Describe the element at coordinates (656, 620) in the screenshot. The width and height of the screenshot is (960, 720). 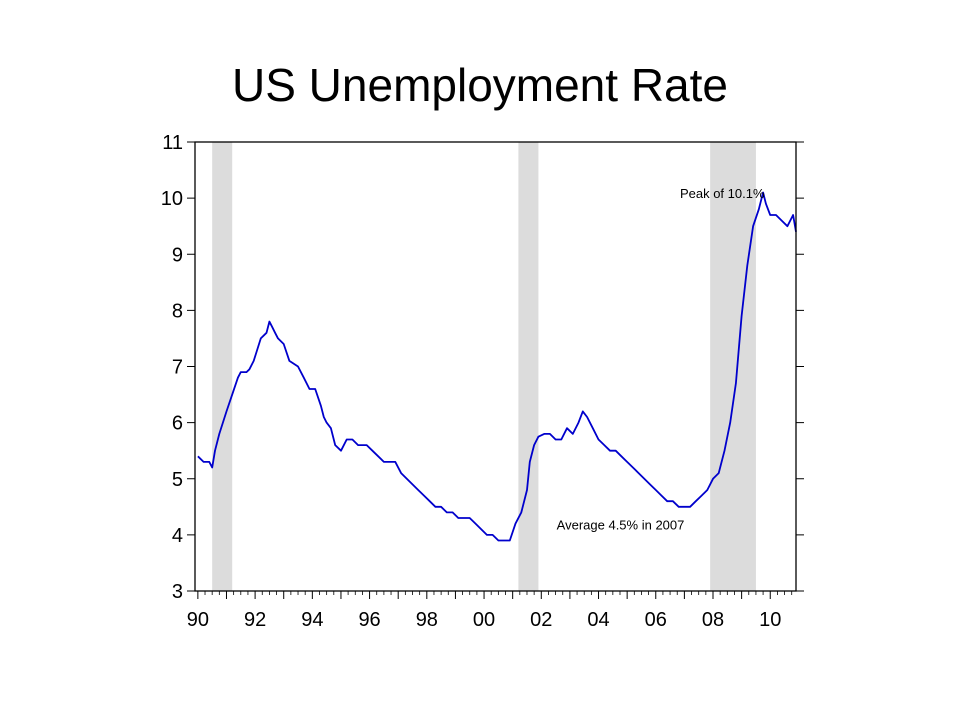
I see `x-tick-label: 06` at that location.